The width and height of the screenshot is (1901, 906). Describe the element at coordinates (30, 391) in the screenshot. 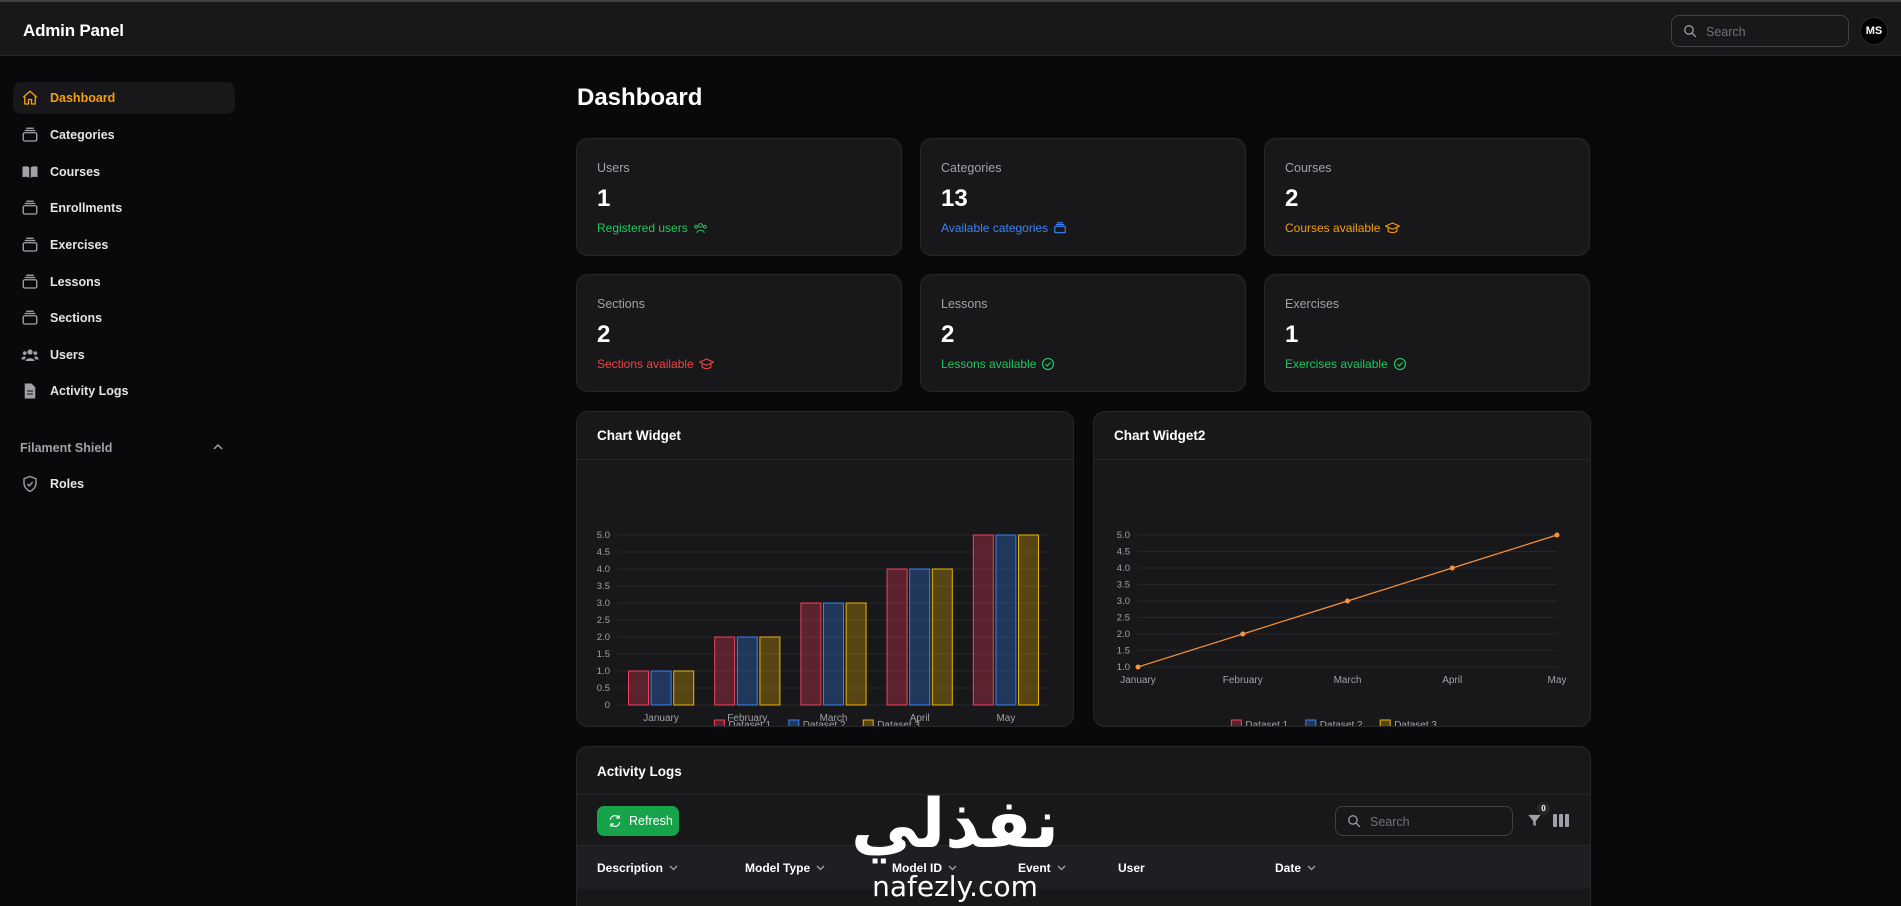

I see `document-icon` at that location.